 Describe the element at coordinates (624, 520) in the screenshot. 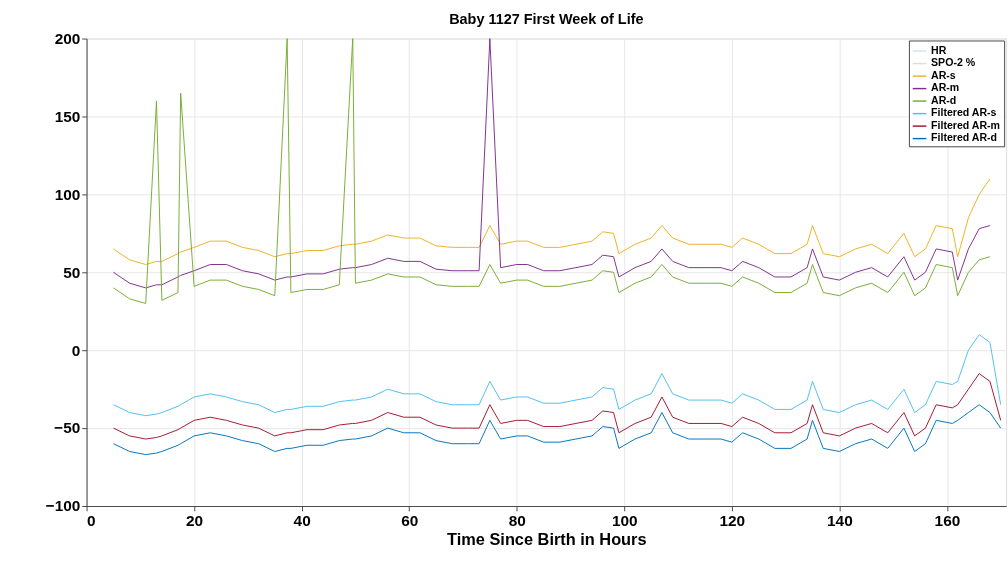

I see `x-tick-label: 100` at that location.